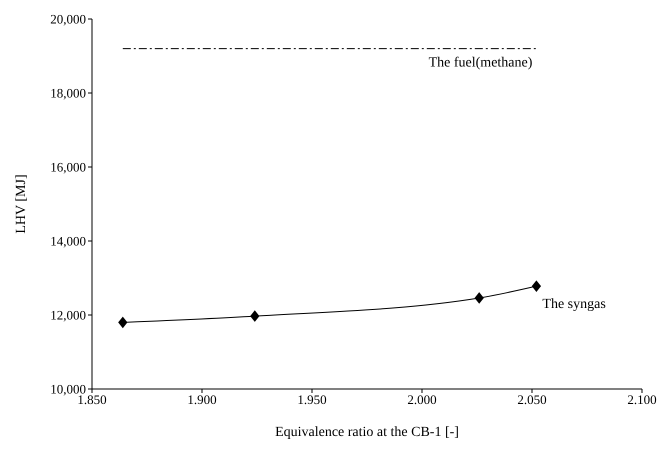 This screenshot has width=665, height=454. What do you see at coordinates (480, 63) in the screenshot?
I see `series-label: The fuel(methane)` at bounding box center [480, 63].